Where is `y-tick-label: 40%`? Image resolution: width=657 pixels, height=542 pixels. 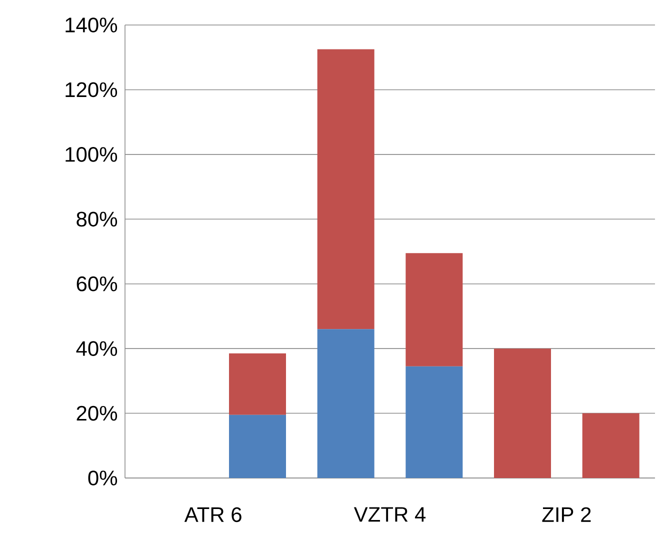 y-tick-label: 40% is located at coordinates (97, 348).